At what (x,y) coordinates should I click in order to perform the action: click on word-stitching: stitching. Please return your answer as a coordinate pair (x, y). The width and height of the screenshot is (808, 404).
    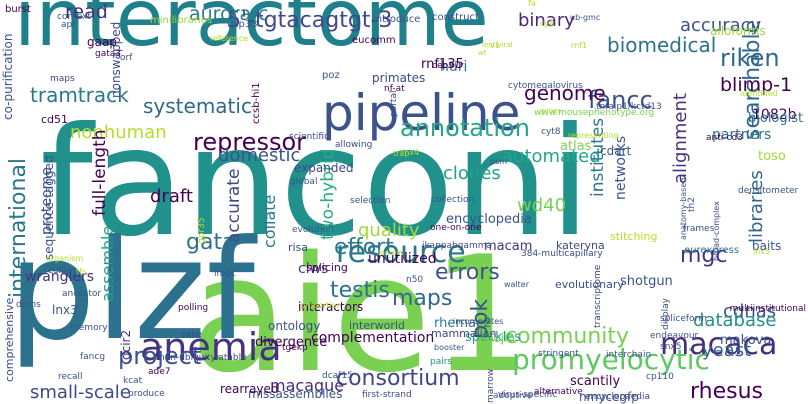
    Looking at the image, I should click on (634, 236).